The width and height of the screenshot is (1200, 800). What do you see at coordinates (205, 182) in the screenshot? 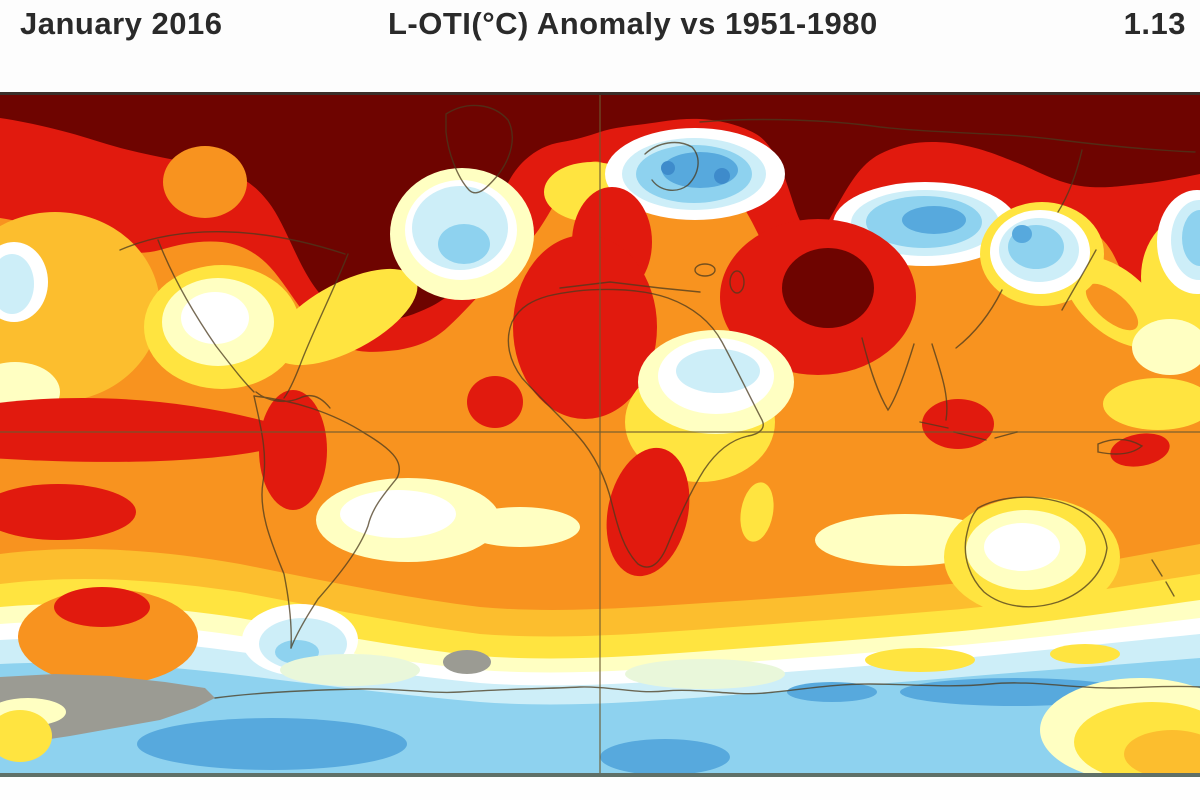
I see `bering-warm-gap` at bounding box center [205, 182].